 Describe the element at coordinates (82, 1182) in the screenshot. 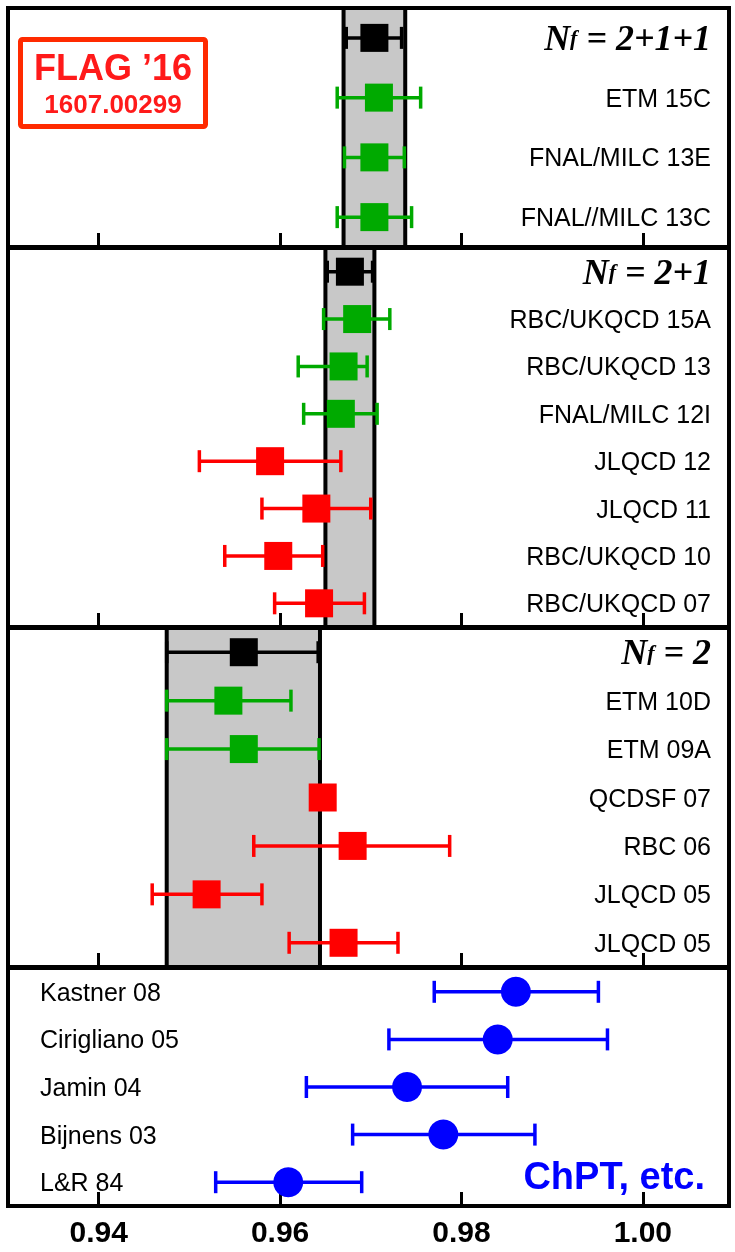

I see `y-tick-label: L&R 84` at that location.